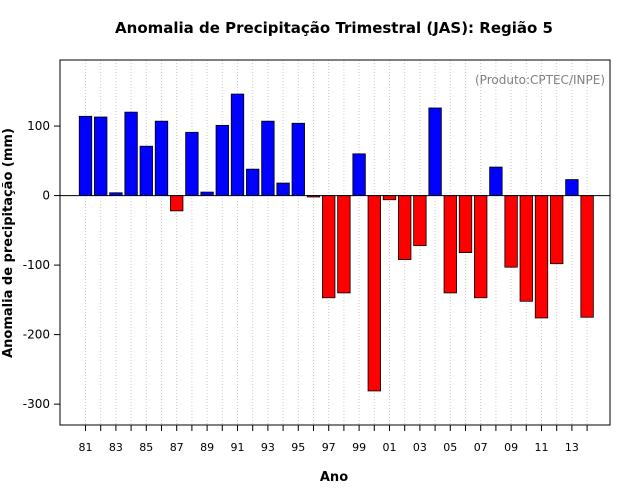  Describe the element at coordinates (86, 447) in the screenshot. I see `x-tick-label-81: 81` at that location.